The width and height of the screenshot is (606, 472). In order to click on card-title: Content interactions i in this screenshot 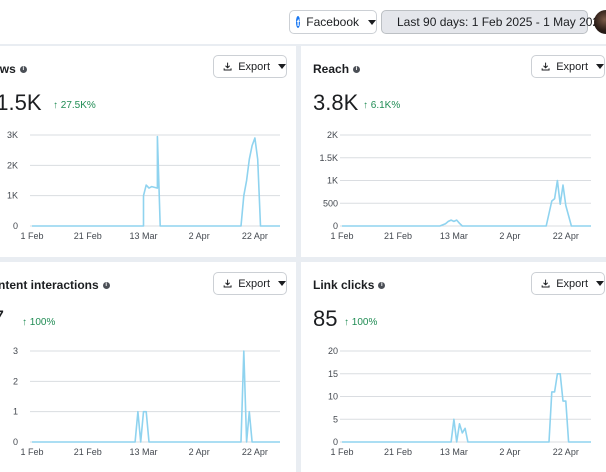, I will do `click(55, 285)`.